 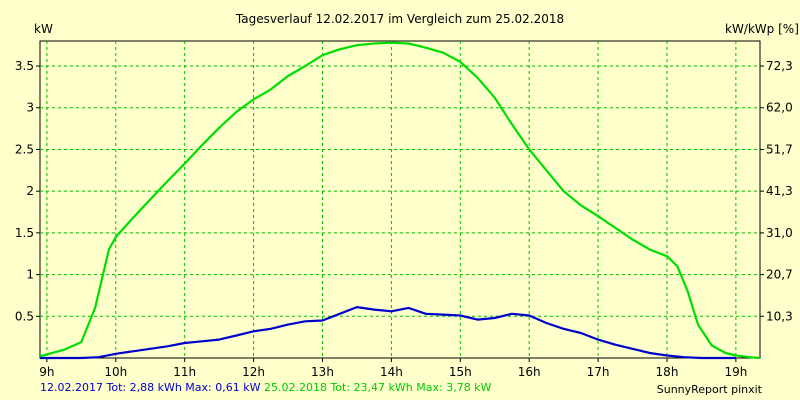 I want to click on y2-tick-label: 72,3, so click(x=779, y=66).